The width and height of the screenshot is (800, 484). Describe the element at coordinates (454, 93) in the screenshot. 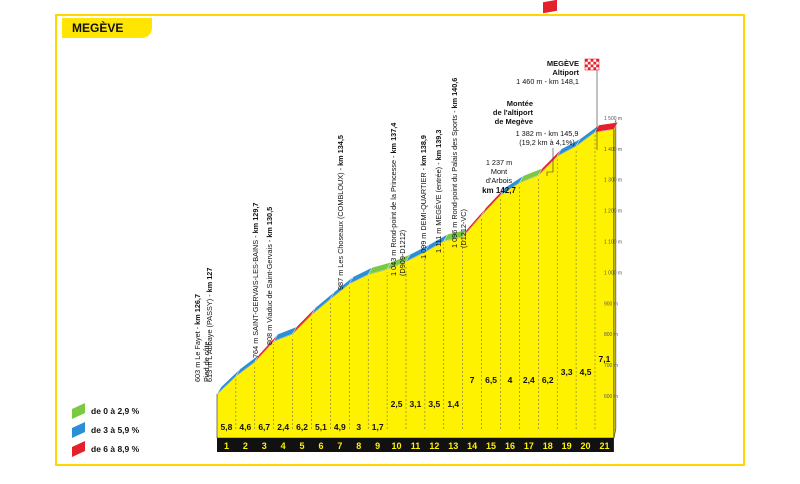

I see `annotation-km: km 140,6` at that location.